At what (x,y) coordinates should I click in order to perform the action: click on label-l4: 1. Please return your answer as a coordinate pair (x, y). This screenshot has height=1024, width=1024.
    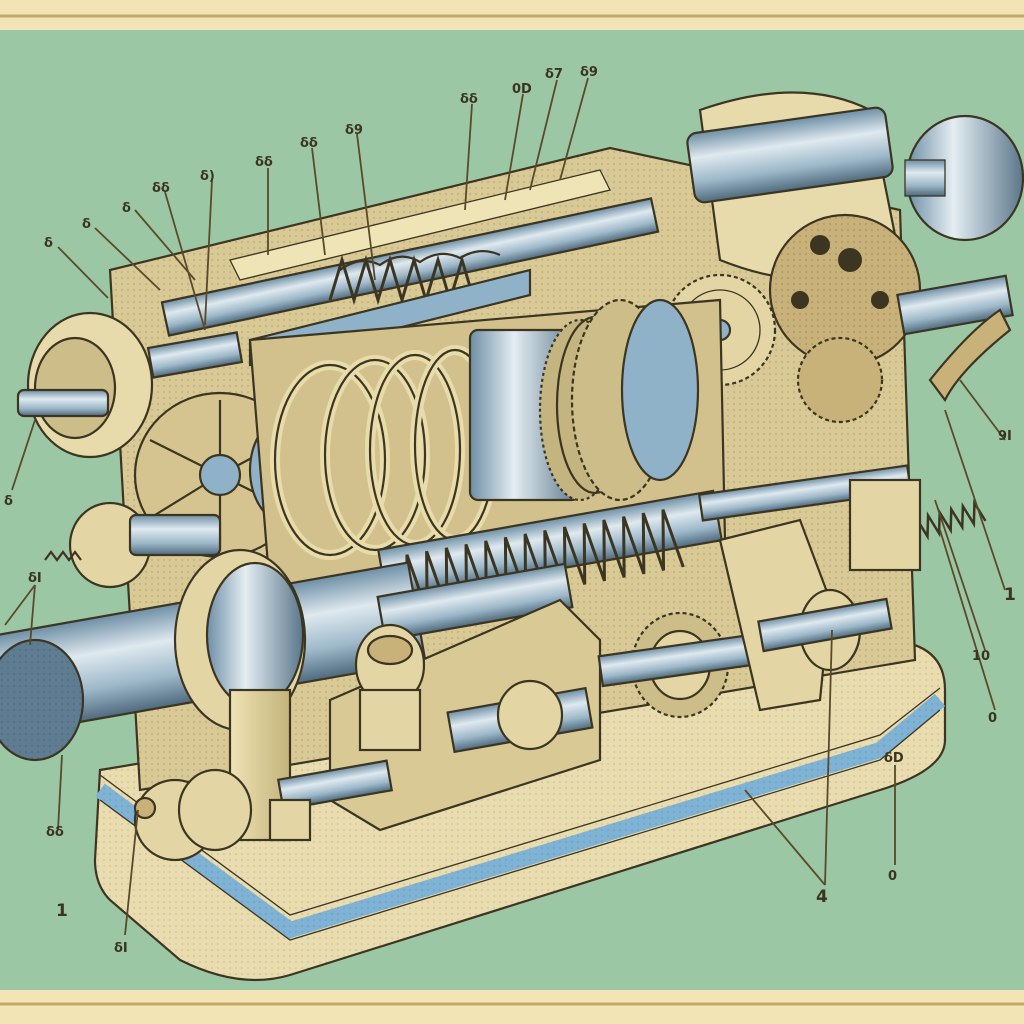
    Looking at the image, I should click on (62, 911).